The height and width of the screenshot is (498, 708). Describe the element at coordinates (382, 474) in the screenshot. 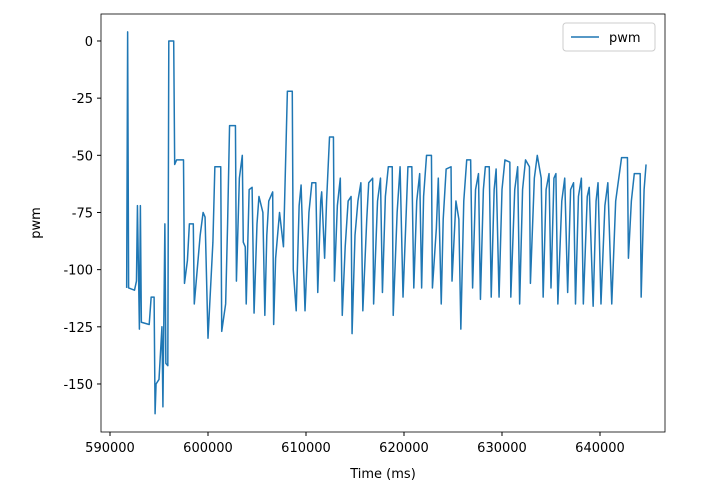

I see `x-axis-label: Time (ms)` at that location.